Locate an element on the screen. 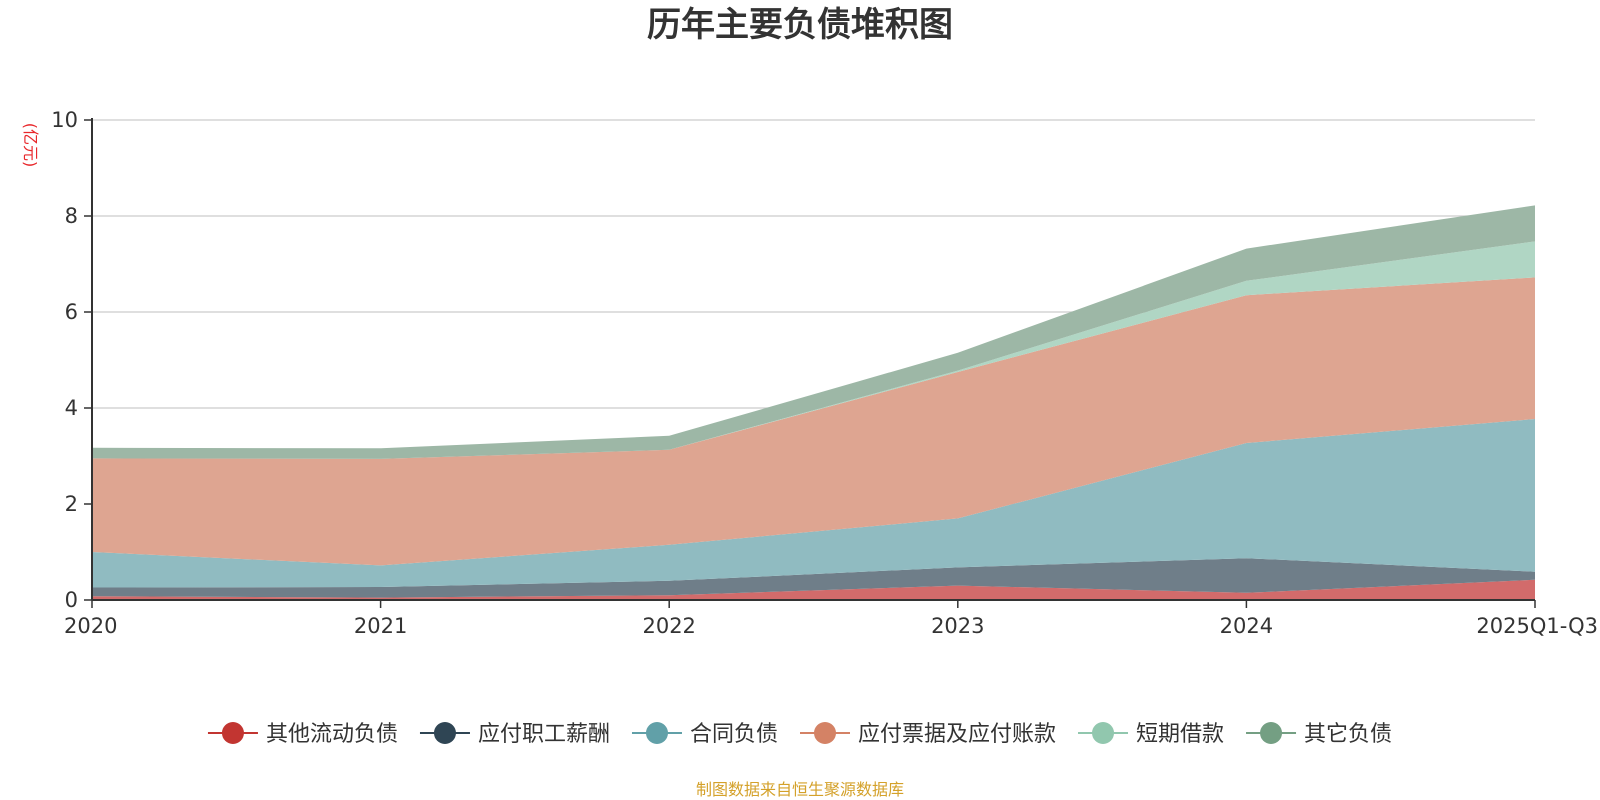 This screenshot has width=1600, height=800. legend-label: 应付票据及应付账款 is located at coordinates (957, 734).